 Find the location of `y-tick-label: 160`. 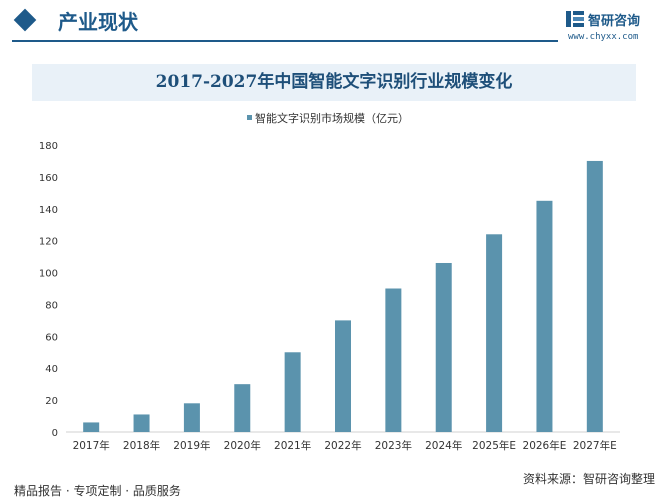

y-tick-label: 160 is located at coordinates (48, 178).